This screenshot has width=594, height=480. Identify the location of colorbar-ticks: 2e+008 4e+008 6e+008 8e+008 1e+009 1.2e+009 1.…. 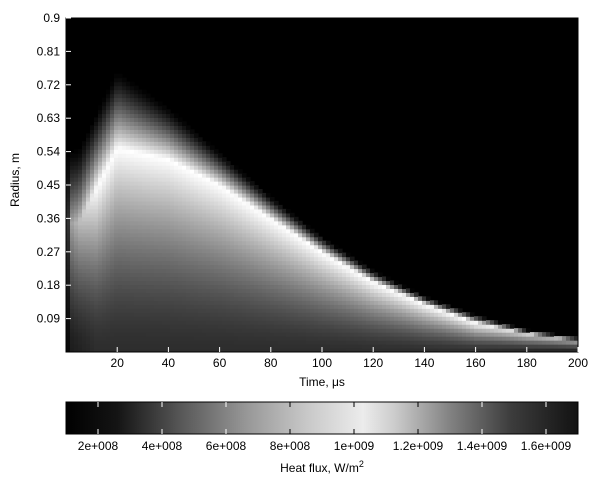
(325, 427).